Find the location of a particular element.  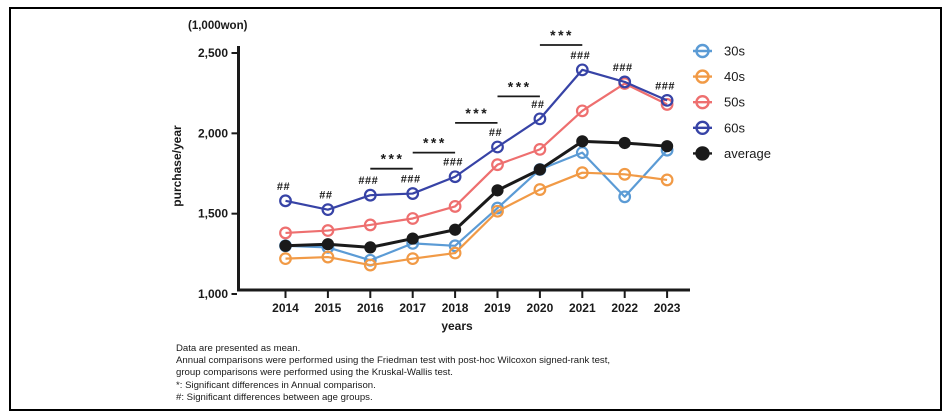

data-point-60s-2020 is located at coordinates (540, 119).